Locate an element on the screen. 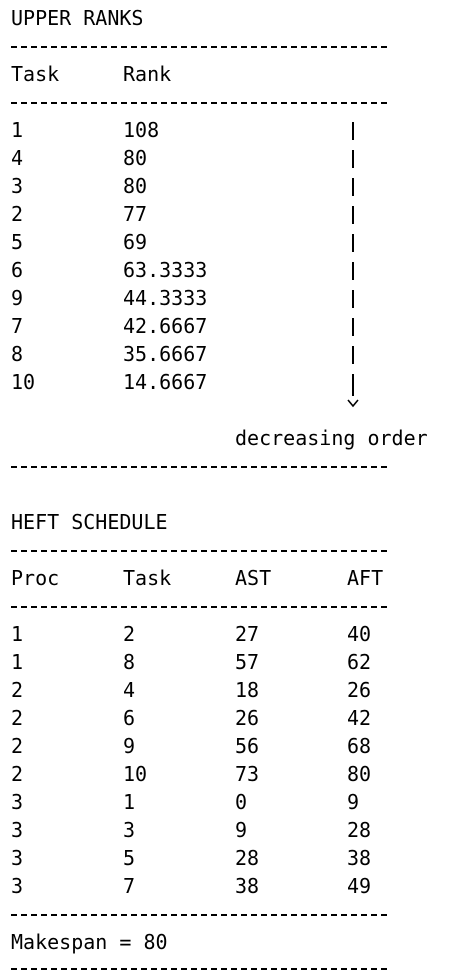  rank-row-task: 4 is located at coordinates (17, 158).